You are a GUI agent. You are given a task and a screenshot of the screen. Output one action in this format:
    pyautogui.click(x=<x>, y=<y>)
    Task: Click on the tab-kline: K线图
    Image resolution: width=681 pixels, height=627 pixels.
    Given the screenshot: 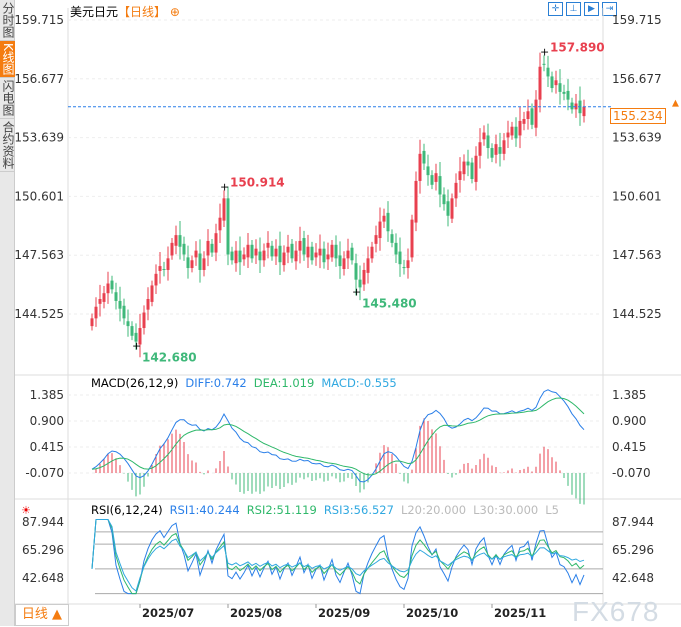 What is the action you would take?
    pyautogui.click(x=7, y=59)
    